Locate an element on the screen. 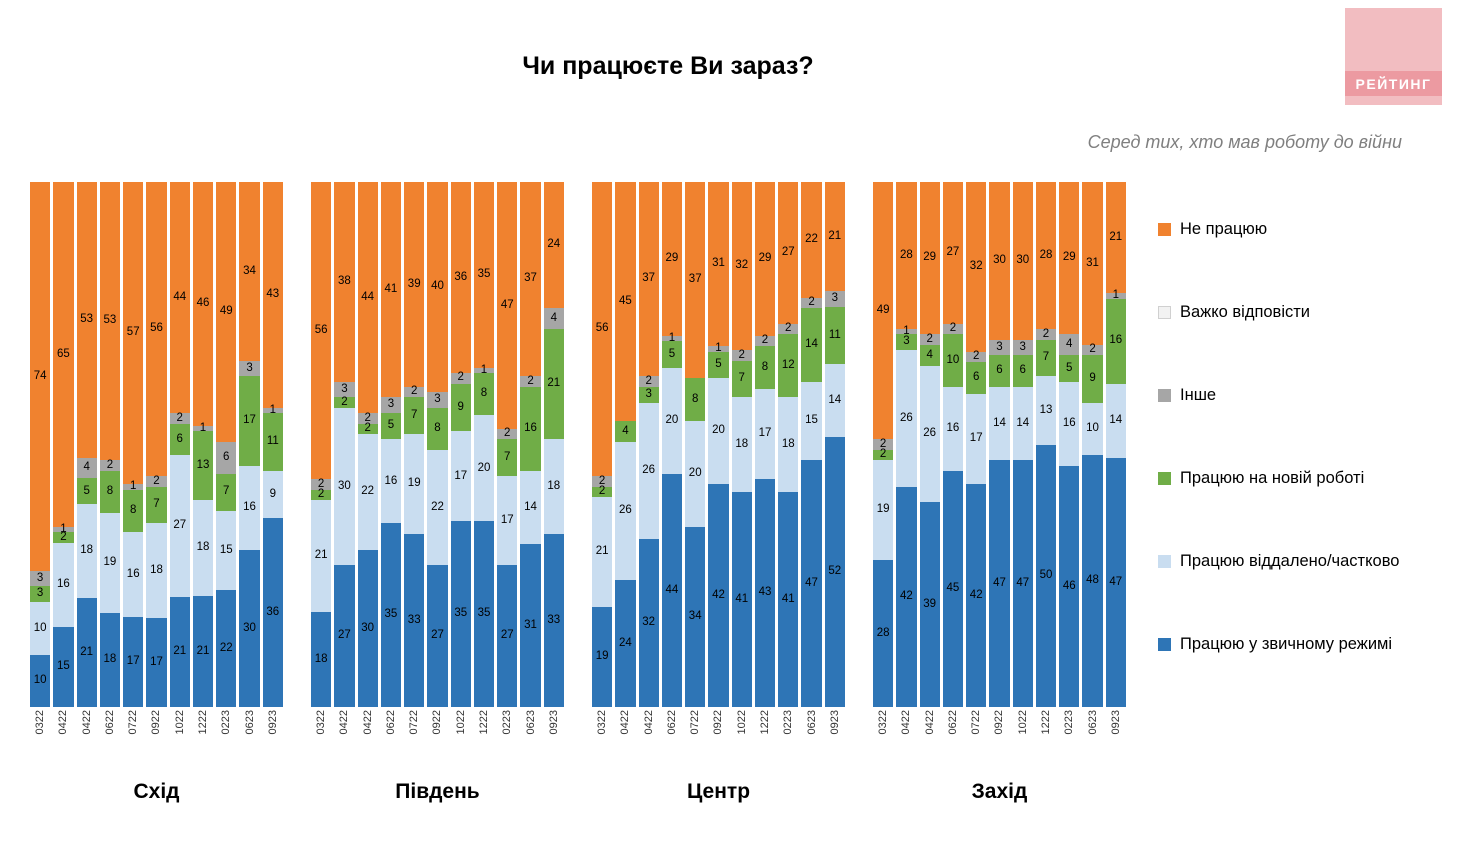 The height and width of the screenshot is (845, 1464). stacked-bar-1022: 47 14 6 3 30 is located at coordinates (1022, 444).